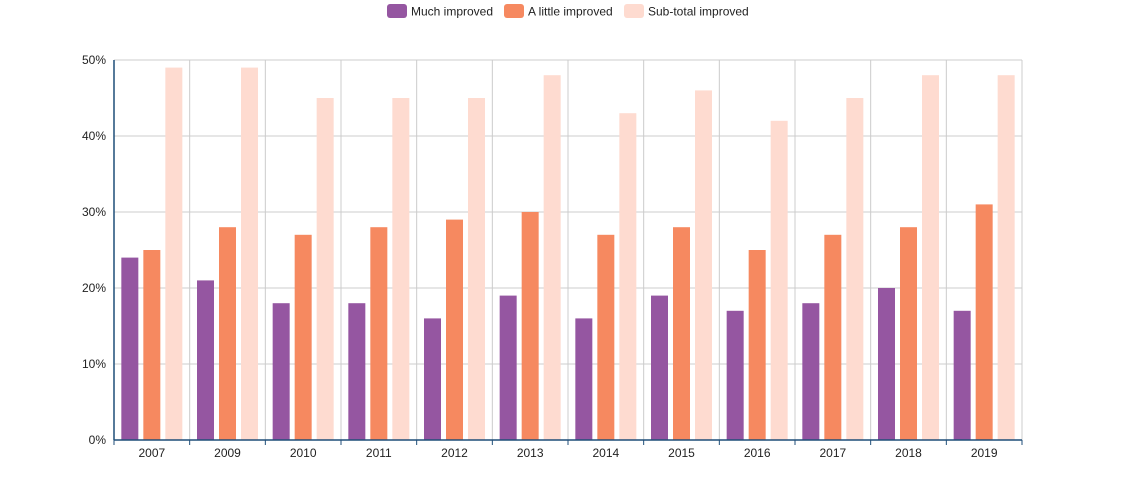 This screenshot has height=500, width=1136. What do you see at coordinates (628, 276) in the screenshot?
I see `bar-sub-total-improved-2014` at bounding box center [628, 276].